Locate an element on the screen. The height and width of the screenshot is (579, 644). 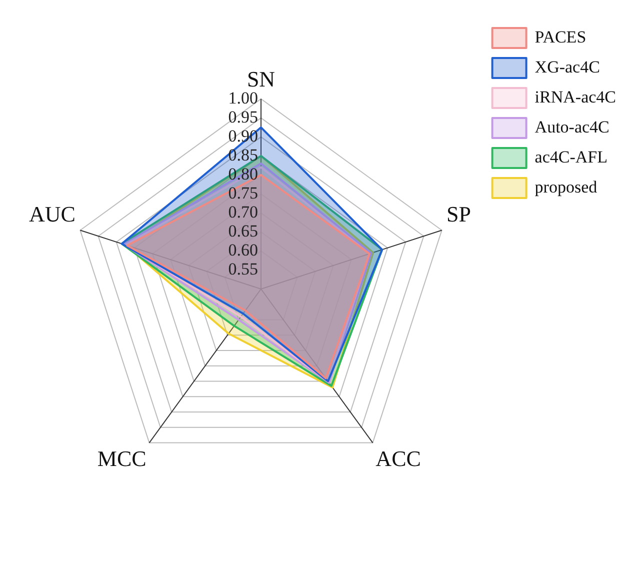
legend-label: PACES is located at coordinates (560, 36).